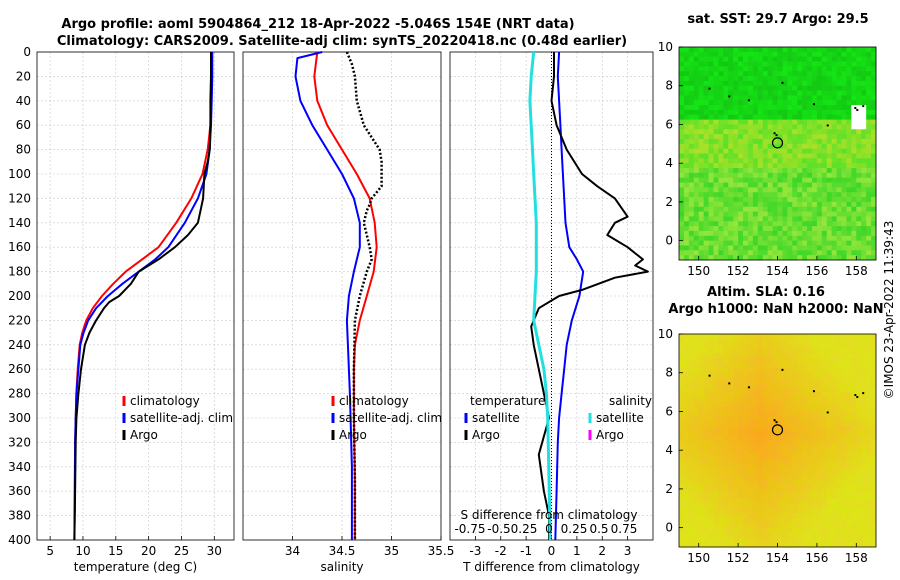 The height and width of the screenshot is (580, 900). Describe the element at coordinates (549, 529) in the screenshot. I see `top-axis-tick-label: 0` at that location.